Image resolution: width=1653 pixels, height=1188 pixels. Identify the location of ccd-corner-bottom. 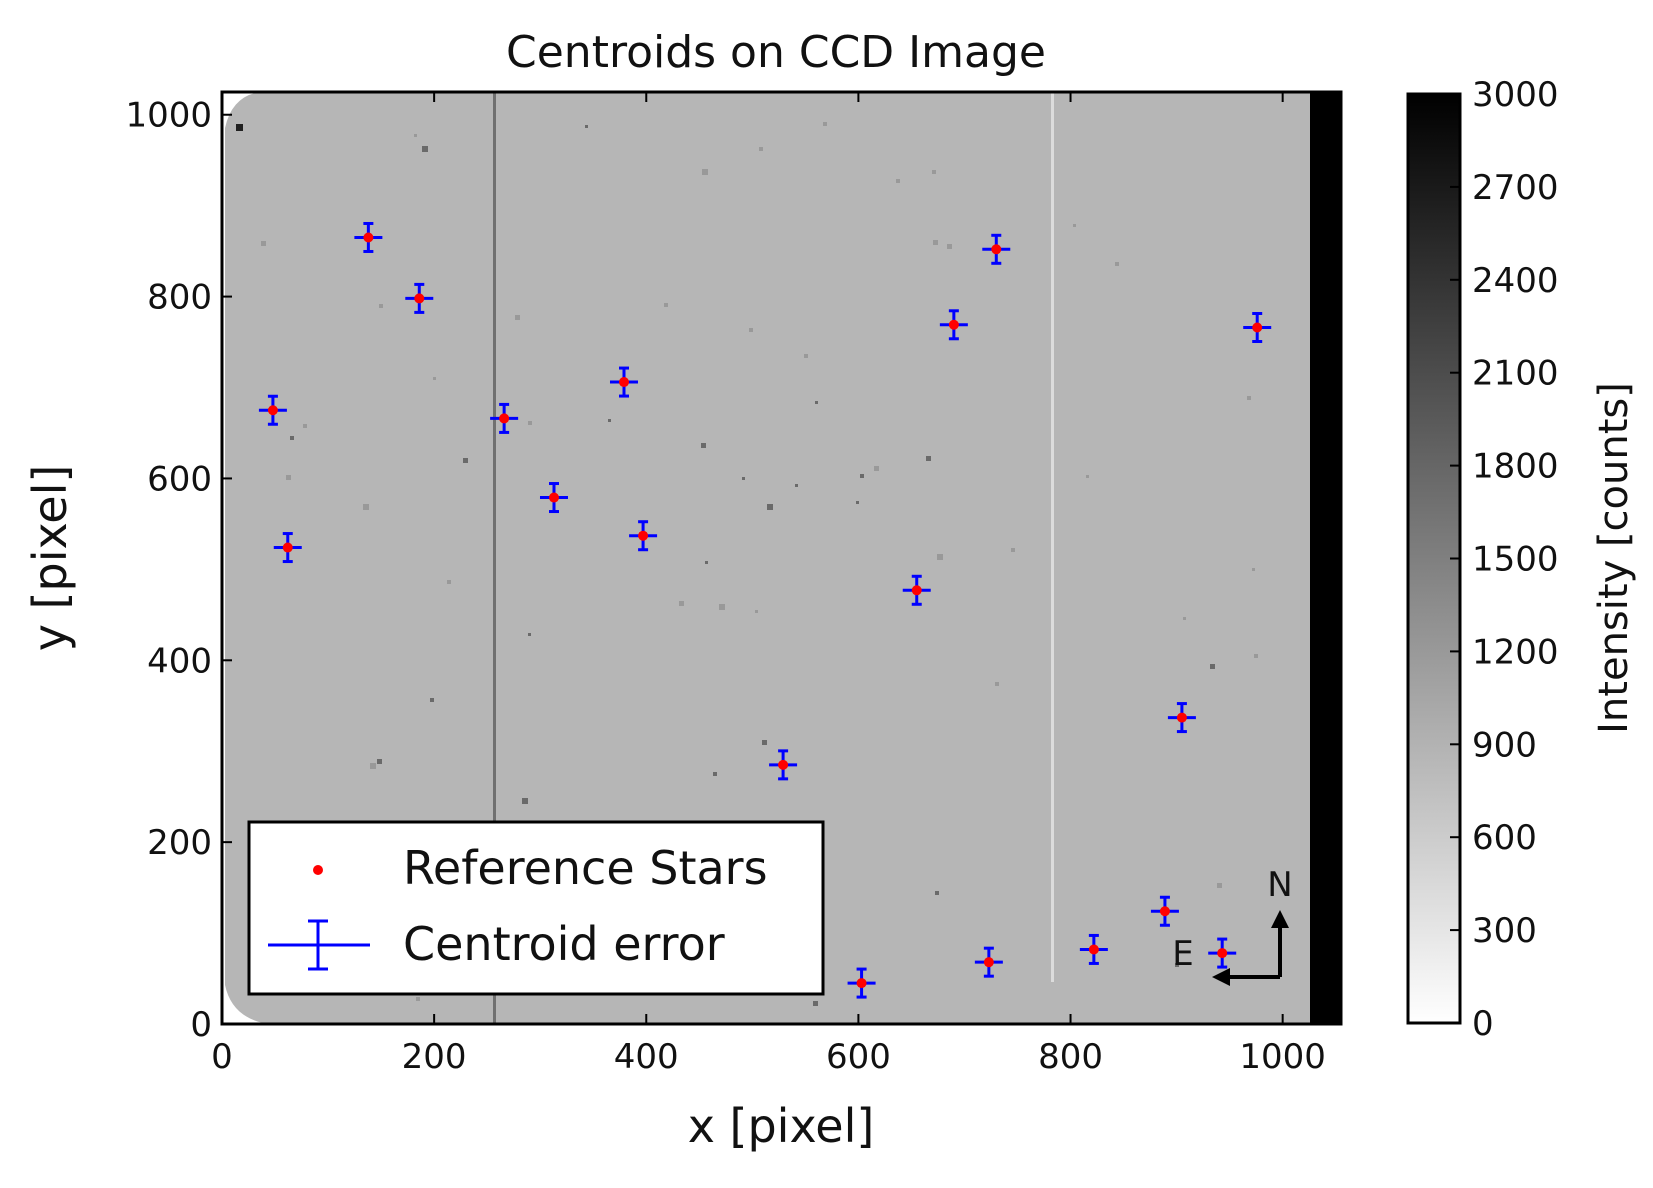
(246, 1004).